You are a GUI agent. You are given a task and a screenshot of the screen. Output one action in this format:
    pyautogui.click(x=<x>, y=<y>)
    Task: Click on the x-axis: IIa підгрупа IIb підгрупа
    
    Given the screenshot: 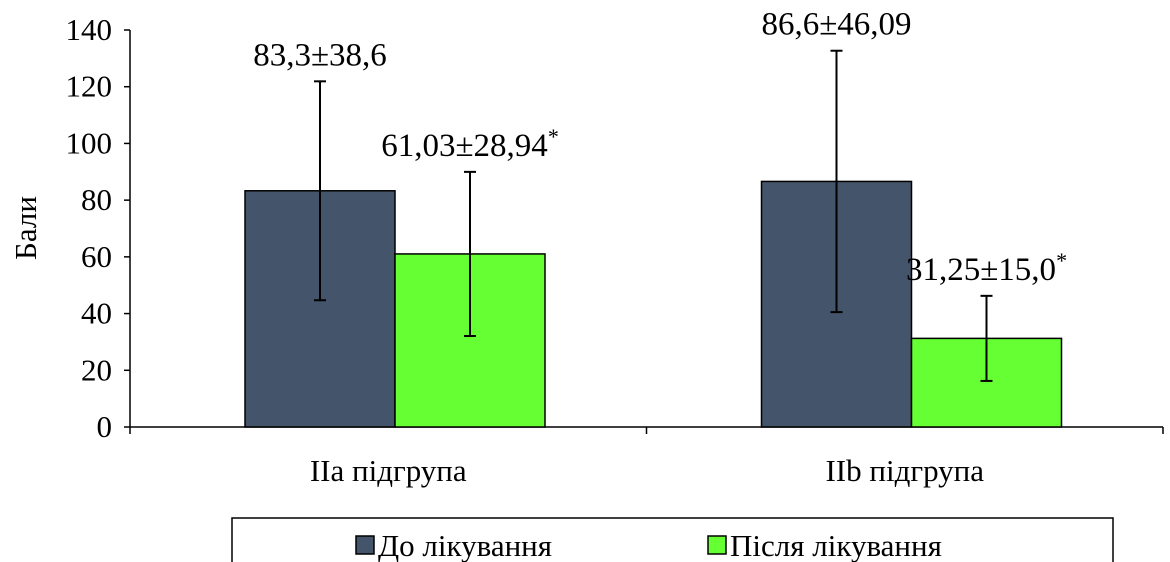 What is the action you would take?
    pyautogui.click(x=646, y=457)
    